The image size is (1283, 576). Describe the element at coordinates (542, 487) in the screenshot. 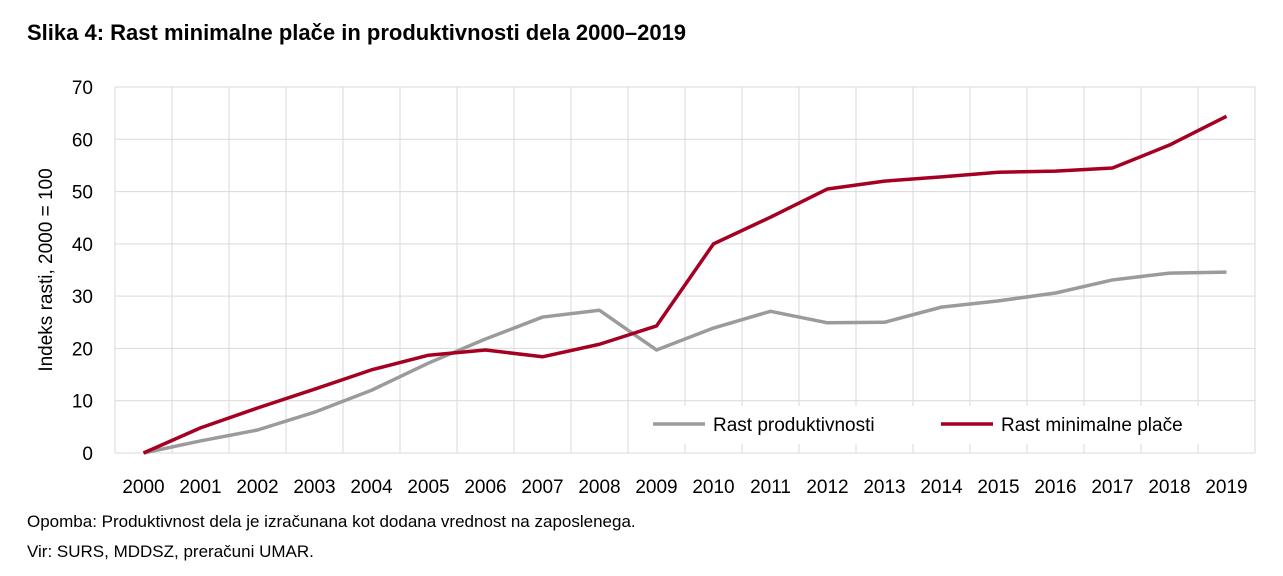

I see `x-tick-label: 2007` at that location.